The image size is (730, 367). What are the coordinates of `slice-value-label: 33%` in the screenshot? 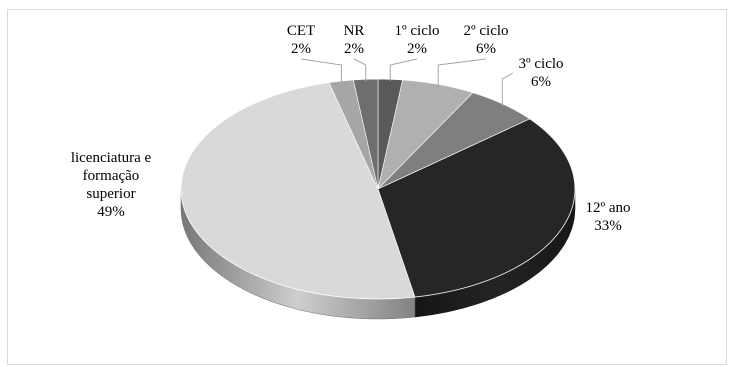 It's located at (608, 226).